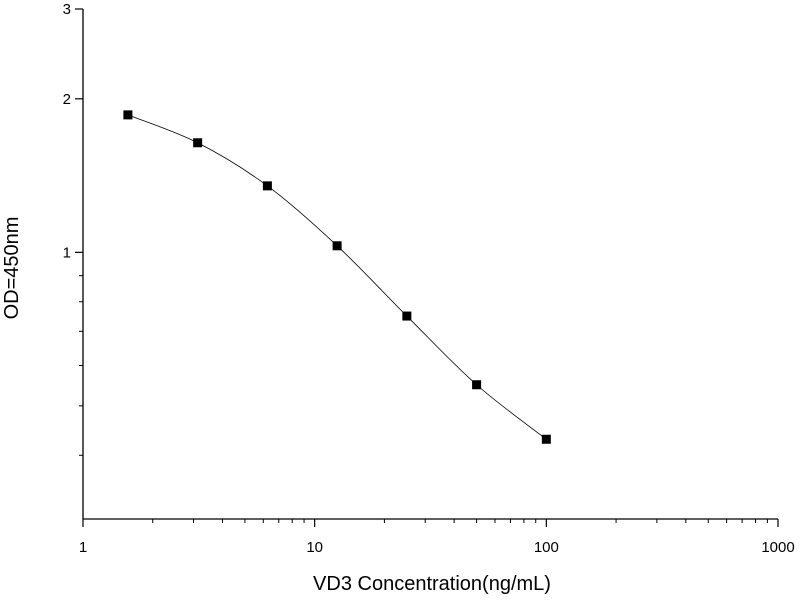 The width and height of the screenshot is (800, 600). What do you see at coordinates (73, 228) in the screenshot?
I see `y-ticks: 1 2 3` at bounding box center [73, 228].